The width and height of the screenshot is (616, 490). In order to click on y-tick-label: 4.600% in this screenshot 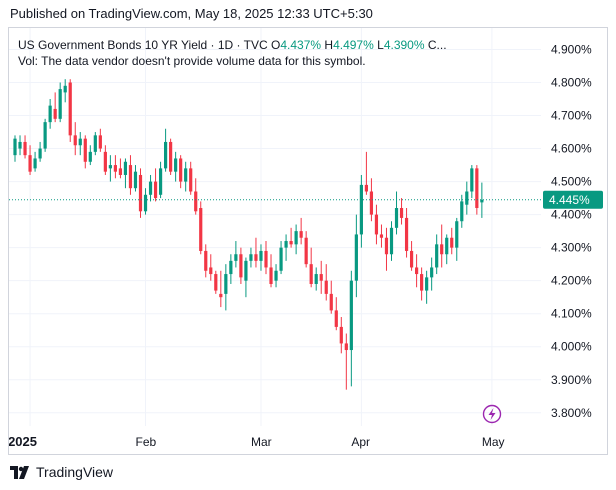, I will do `click(571, 149)`.